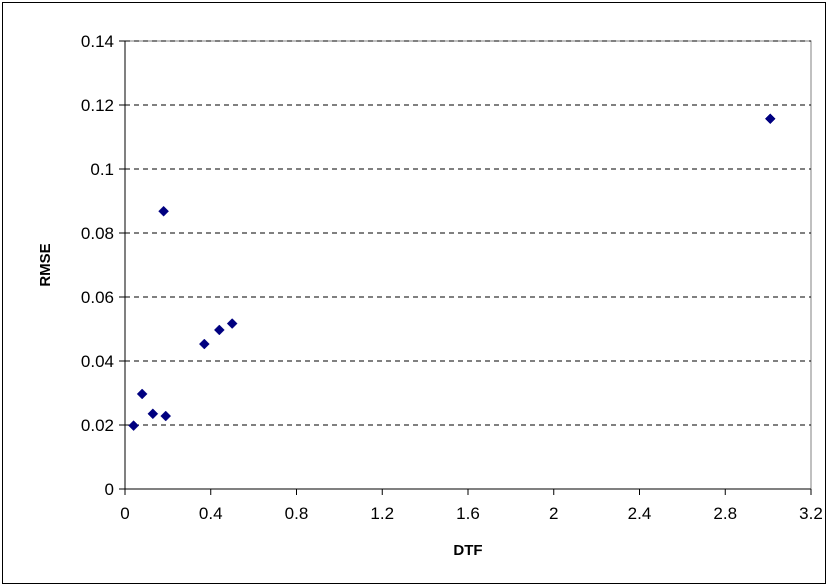 The width and height of the screenshot is (830, 588). Describe the element at coordinates (382, 513) in the screenshot. I see `x-tick-label-3: 1.2` at that location.